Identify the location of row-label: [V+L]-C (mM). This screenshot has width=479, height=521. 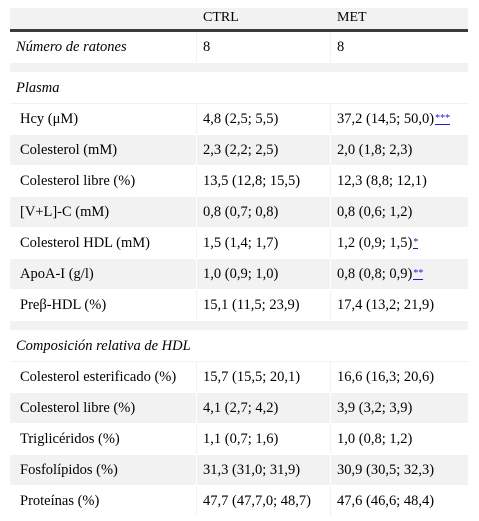
(65, 211).